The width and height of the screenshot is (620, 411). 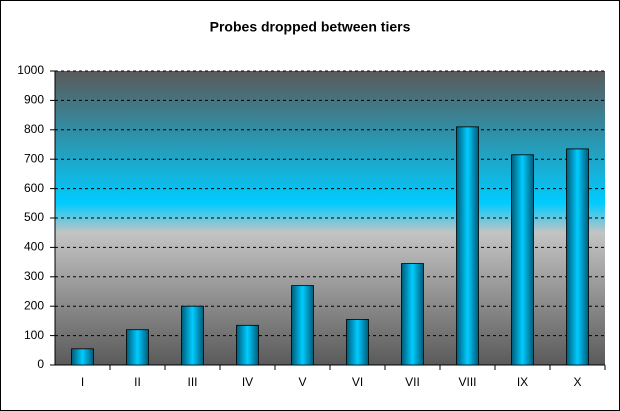 I want to click on x-tick-label: VI, so click(x=357, y=382).